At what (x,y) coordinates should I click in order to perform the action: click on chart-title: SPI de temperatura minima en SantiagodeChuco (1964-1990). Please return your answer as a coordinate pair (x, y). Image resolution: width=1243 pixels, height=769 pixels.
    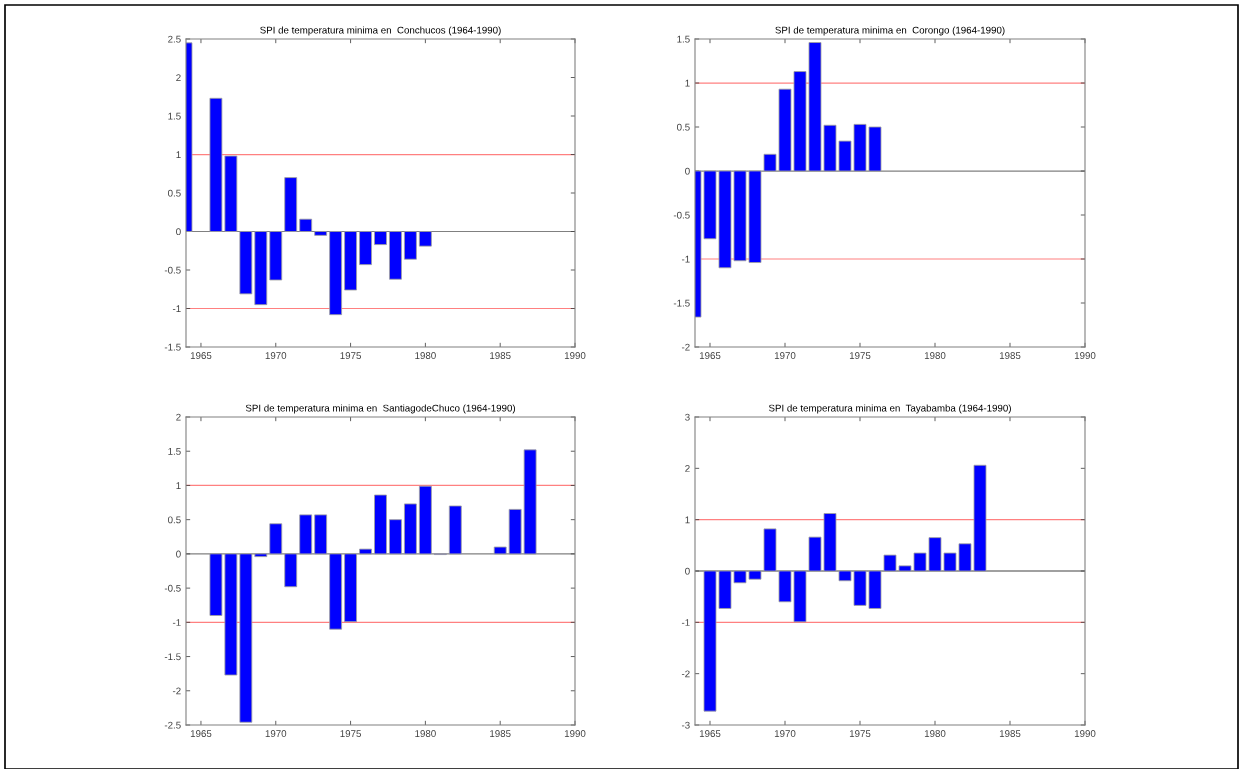
    Looking at the image, I should click on (380, 409).